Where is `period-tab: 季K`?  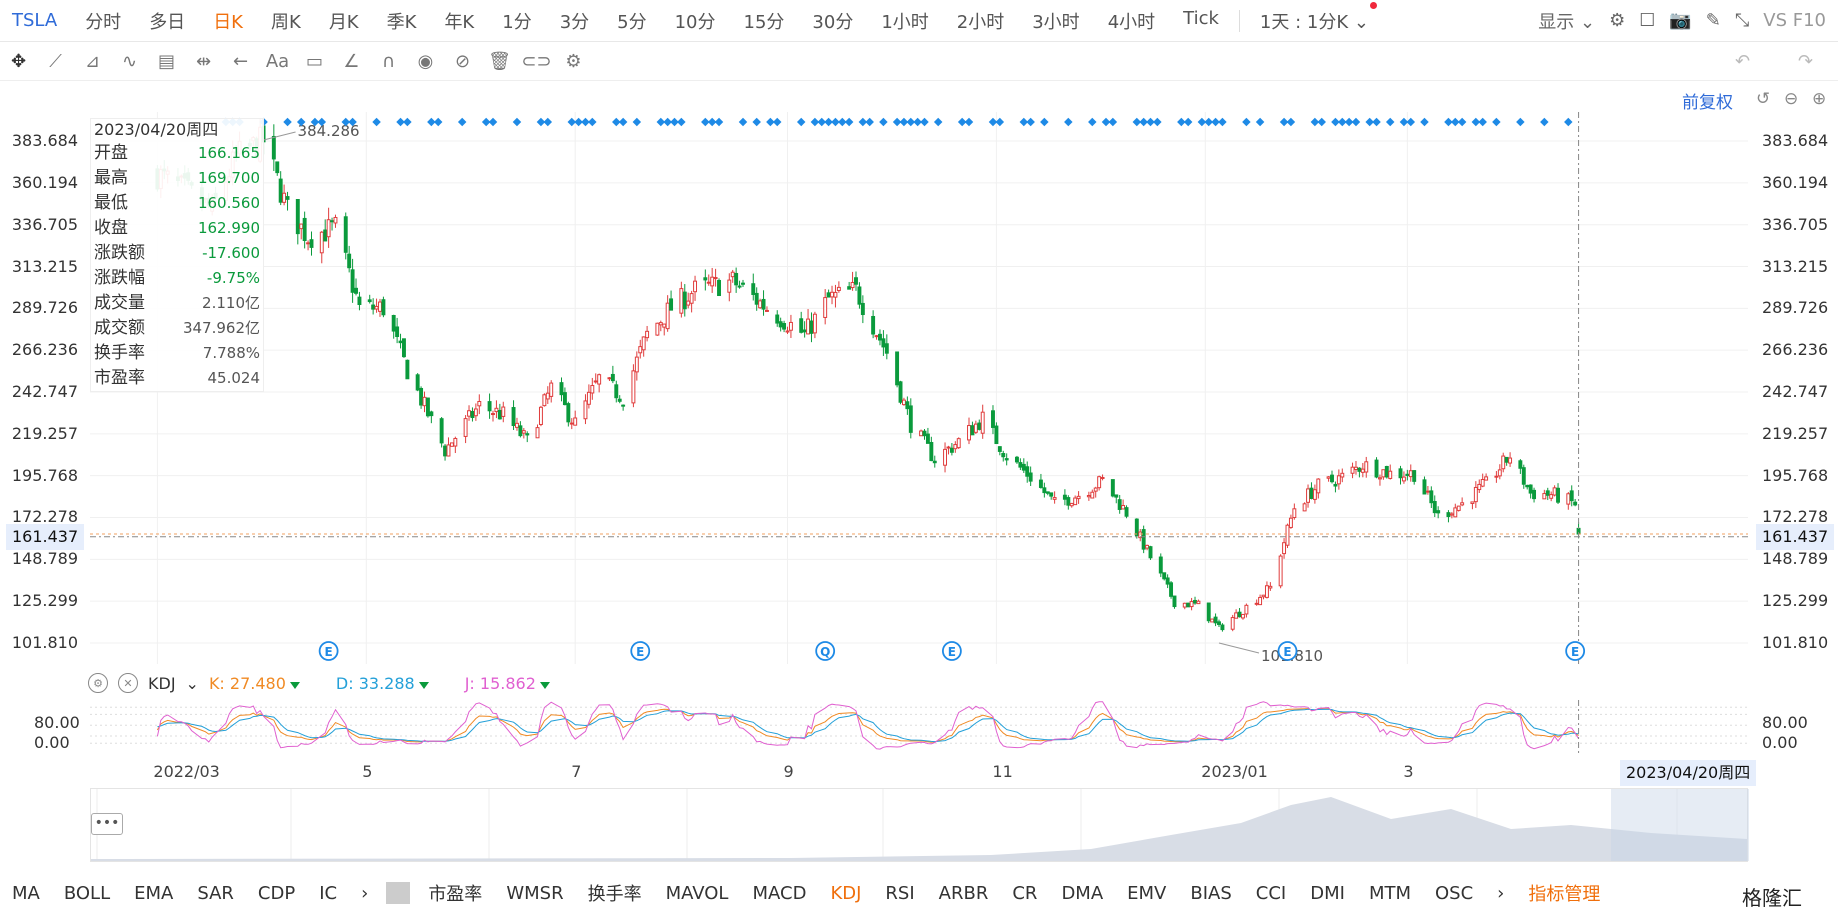 period-tab: 季K is located at coordinates (401, 22).